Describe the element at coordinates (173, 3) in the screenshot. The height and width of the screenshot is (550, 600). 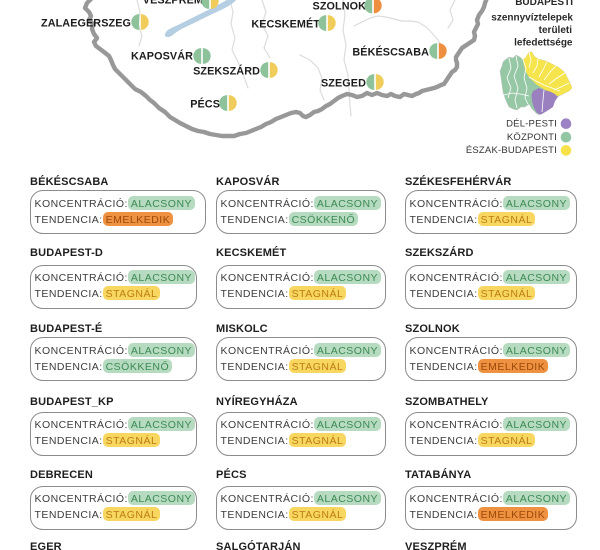
I see `svg-text: VESZPRÉM` at that location.